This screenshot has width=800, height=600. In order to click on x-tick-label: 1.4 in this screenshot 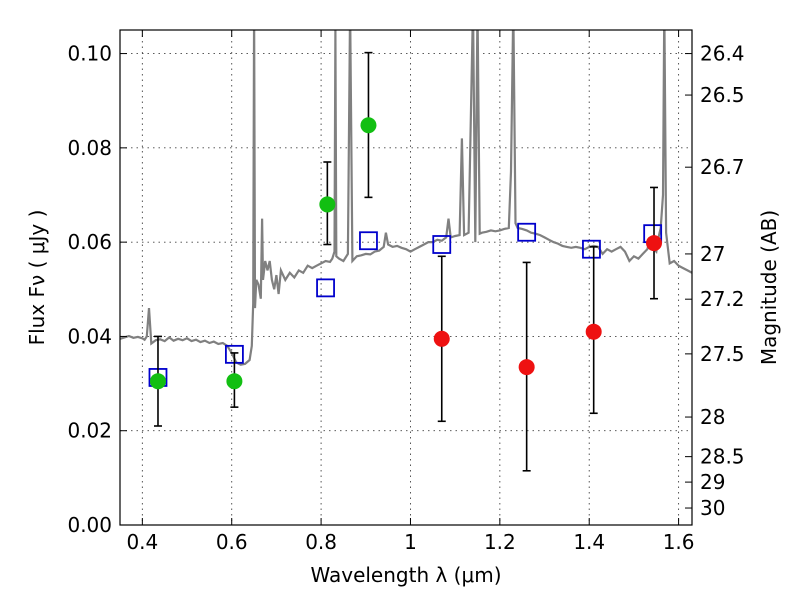, I will do `click(589, 542)`.